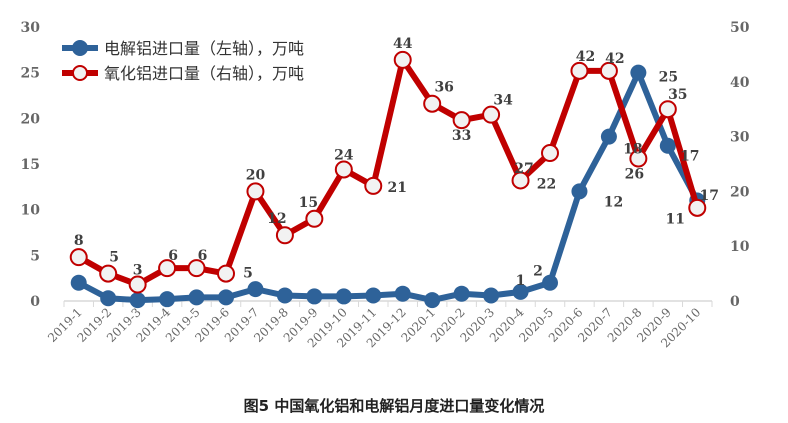  I want to click on y-left-tick-label: 0, so click(35, 302).